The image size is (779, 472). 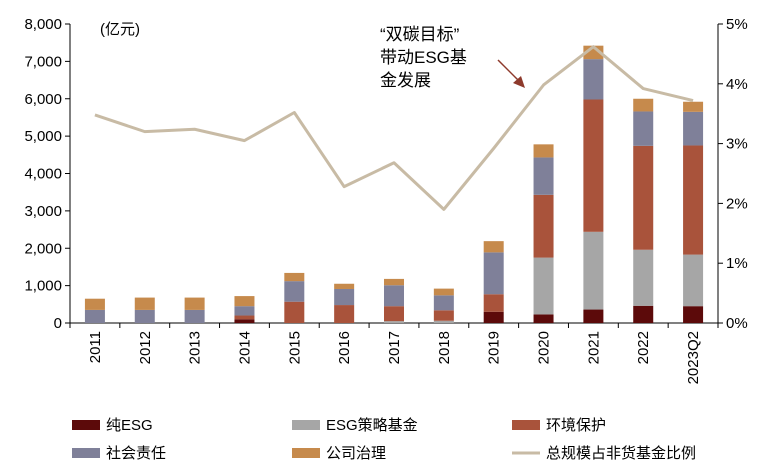 I want to click on right-tick-label: 4%, so click(x=737, y=84).